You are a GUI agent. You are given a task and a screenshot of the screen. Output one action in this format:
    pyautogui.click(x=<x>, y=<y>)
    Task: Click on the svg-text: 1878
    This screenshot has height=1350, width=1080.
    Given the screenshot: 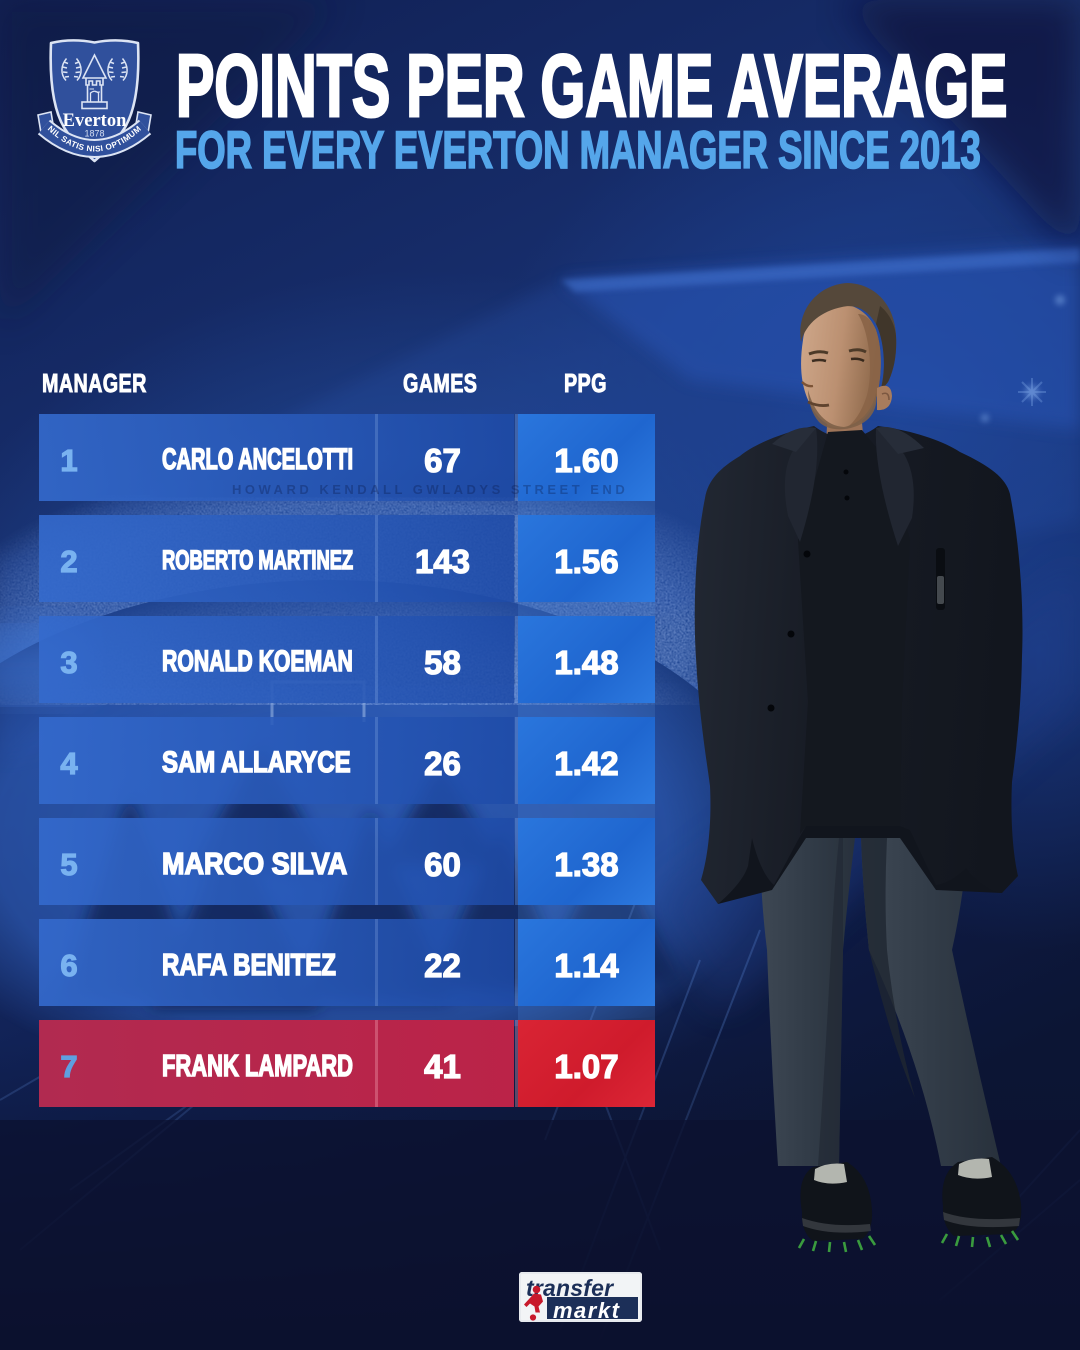 What is the action you would take?
    pyautogui.click(x=94, y=134)
    